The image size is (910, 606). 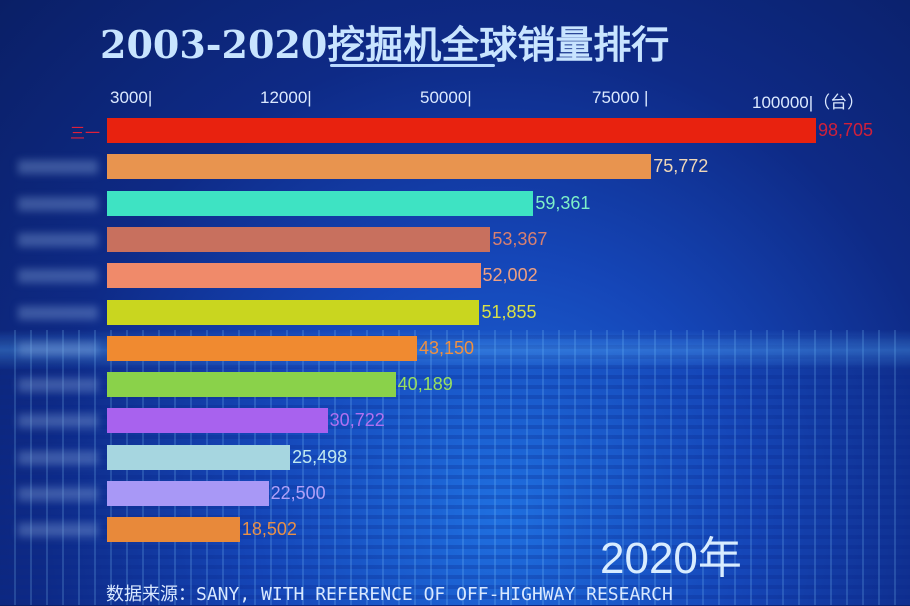 I want to click on bar-row: 59,361, so click(x=455, y=203).